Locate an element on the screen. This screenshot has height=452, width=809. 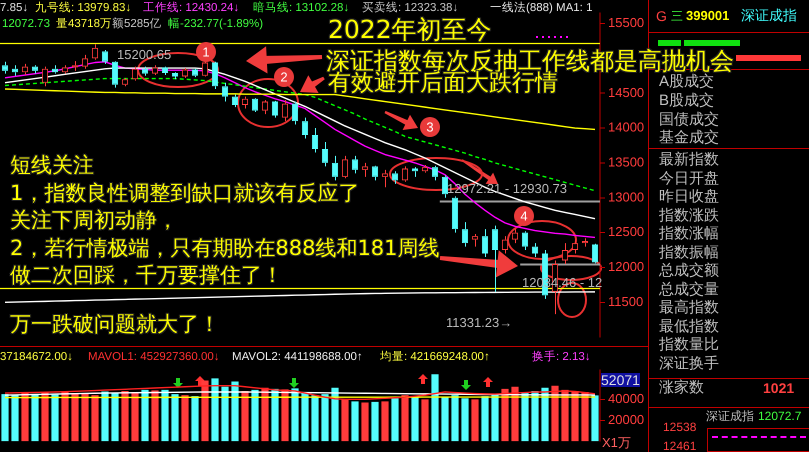
text: 总成交额 is located at coordinates (689, 270).